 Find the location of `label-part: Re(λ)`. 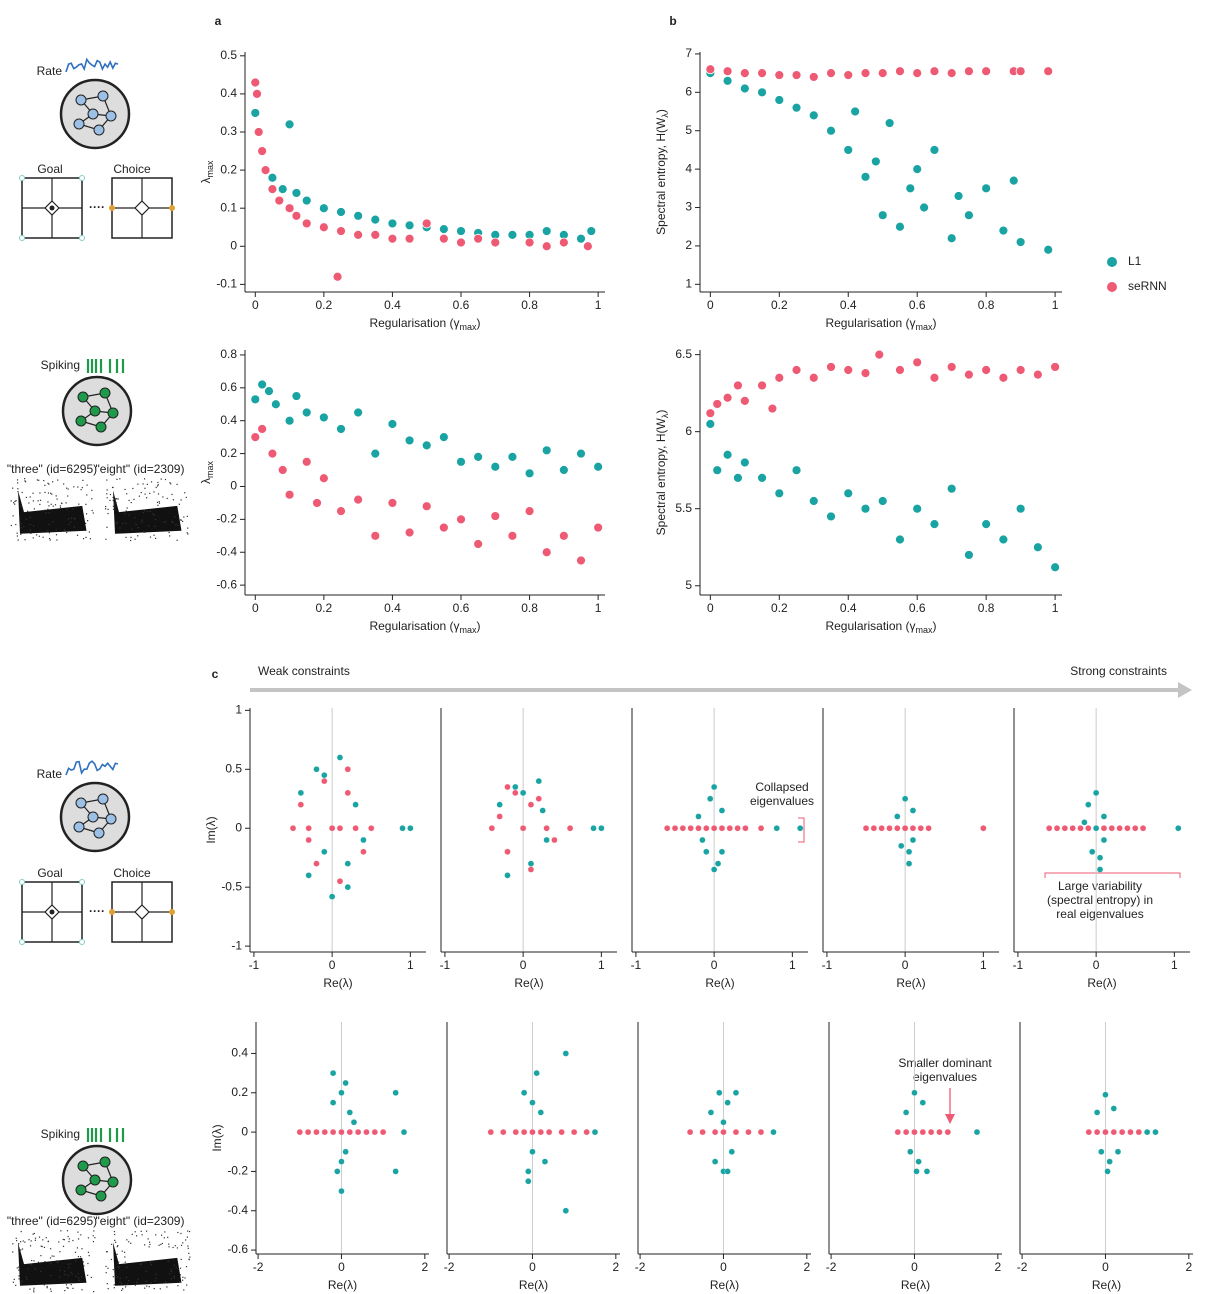

label-part: Re(λ) is located at coordinates (915, 1285).